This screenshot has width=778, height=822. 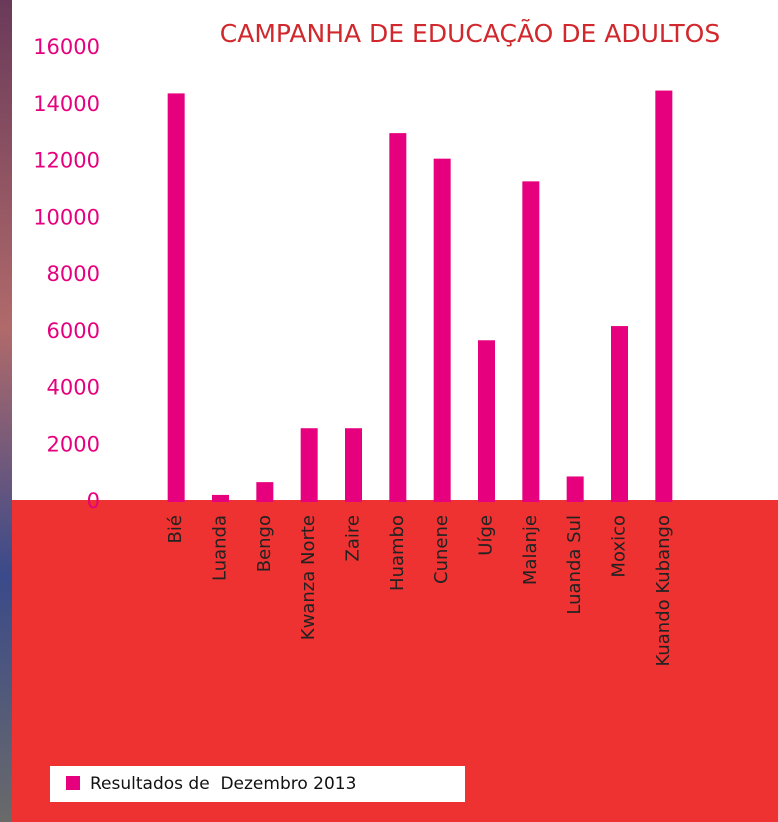 What do you see at coordinates (530, 550) in the screenshot?
I see `x-tick-label: Malanje` at bounding box center [530, 550].